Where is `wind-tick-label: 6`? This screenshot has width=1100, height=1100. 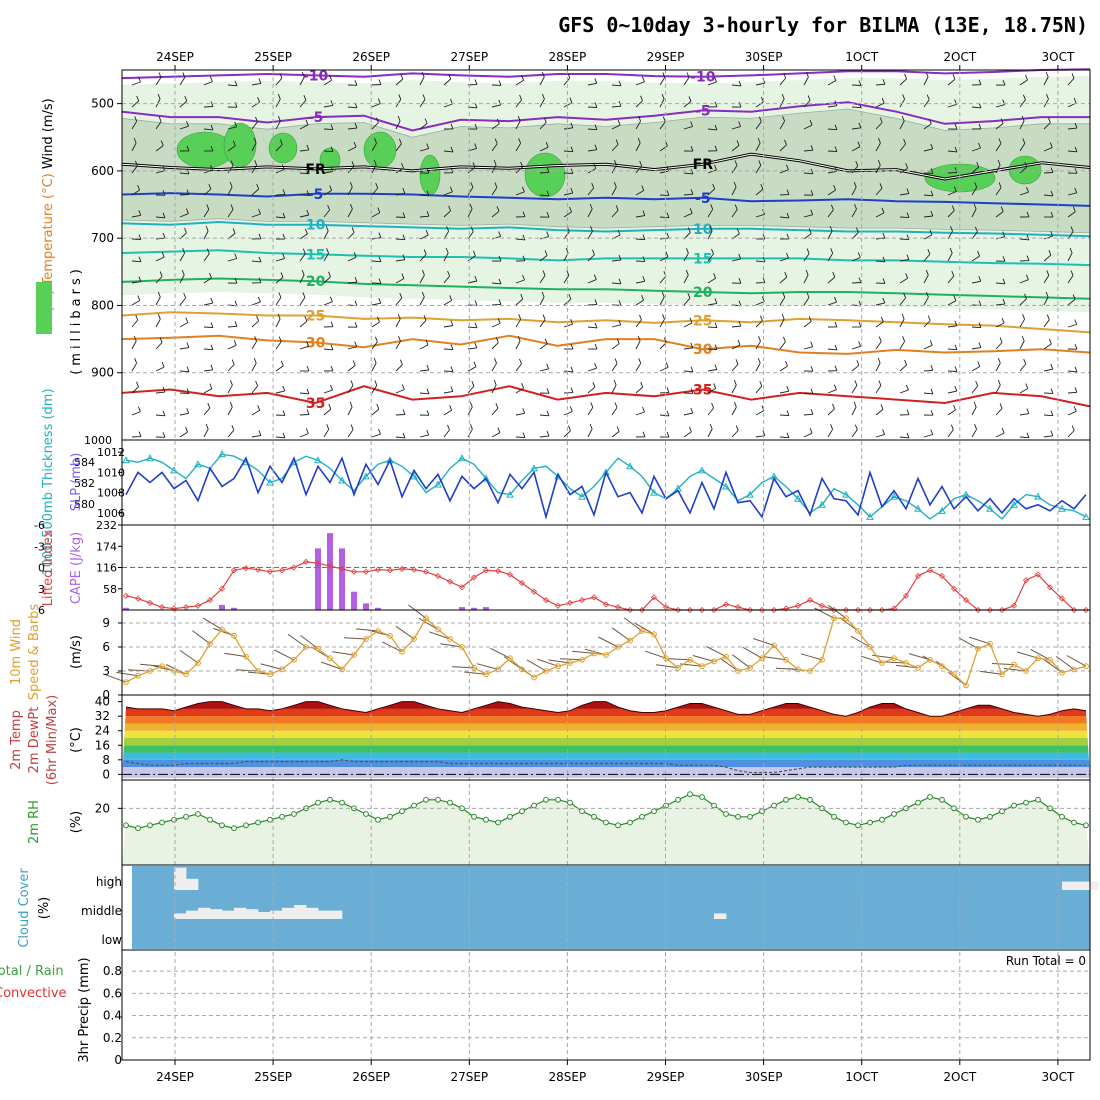 wind-tick-label: 6 is located at coordinates (106, 647).